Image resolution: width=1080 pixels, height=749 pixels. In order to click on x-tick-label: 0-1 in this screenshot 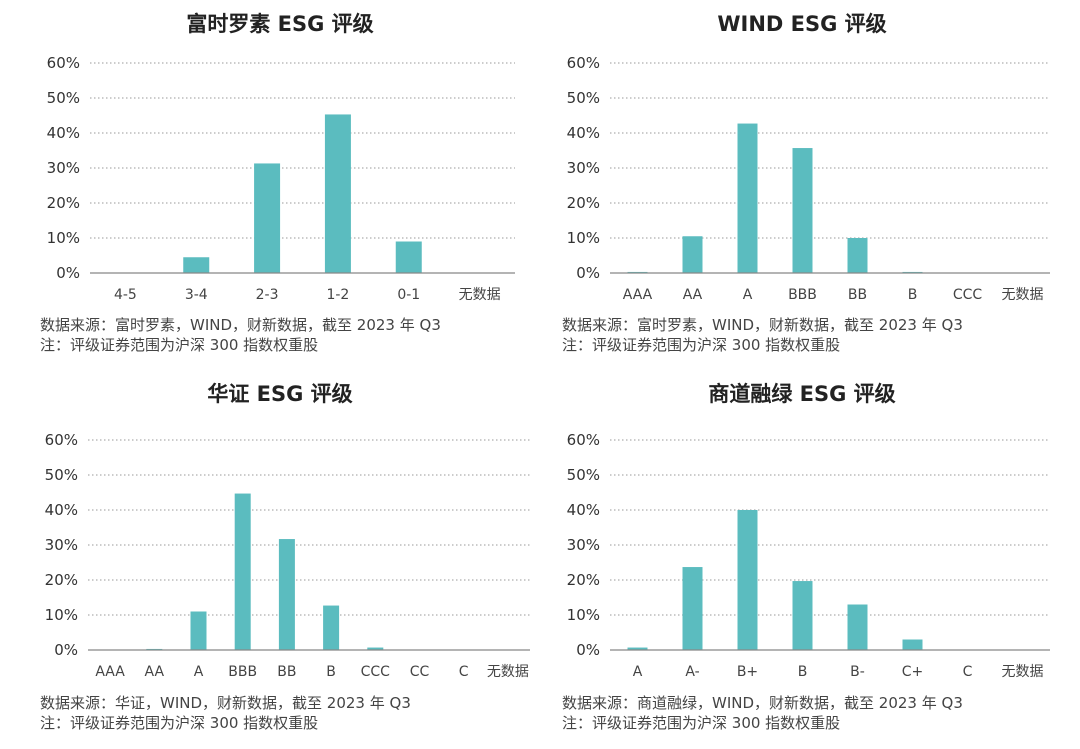, I will do `click(408, 295)`.